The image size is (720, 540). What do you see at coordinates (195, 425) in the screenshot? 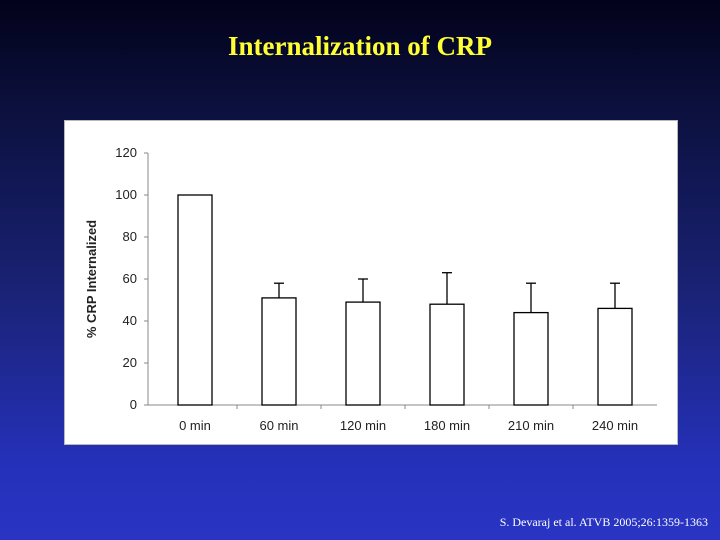
I see `x-tick-label: 0 min` at bounding box center [195, 425].